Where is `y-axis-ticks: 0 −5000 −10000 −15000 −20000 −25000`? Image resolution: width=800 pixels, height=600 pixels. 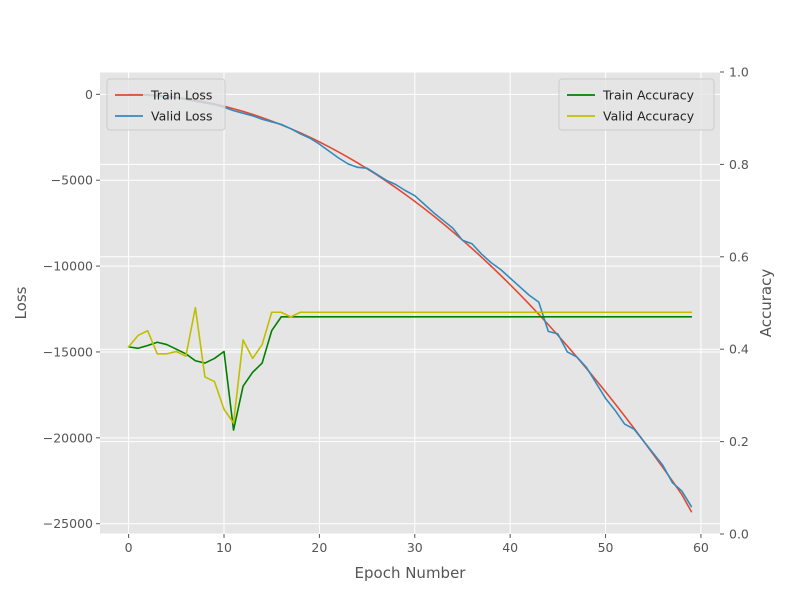 y-axis-ticks: 0 −5000 −10000 −15000 −20000 −25000 is located at coordinates (71, 309).